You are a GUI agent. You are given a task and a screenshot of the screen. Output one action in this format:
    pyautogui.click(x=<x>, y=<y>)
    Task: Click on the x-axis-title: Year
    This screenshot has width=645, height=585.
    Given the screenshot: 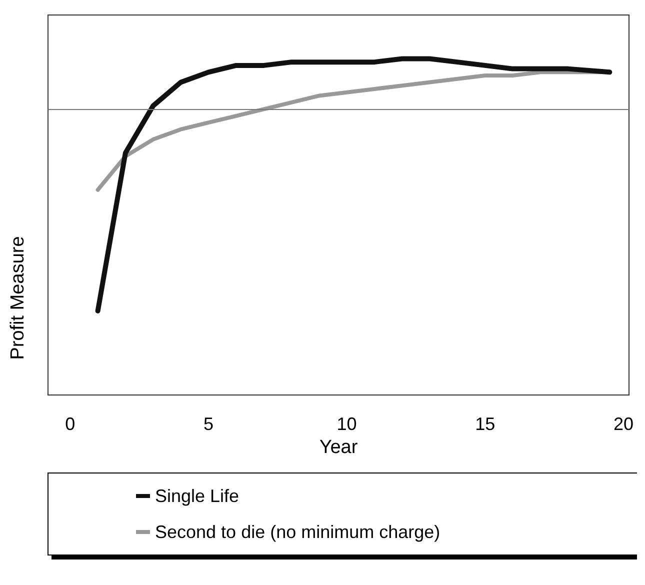 What is the action you would take?
    pyautogui.click(x=338, y=447)
    